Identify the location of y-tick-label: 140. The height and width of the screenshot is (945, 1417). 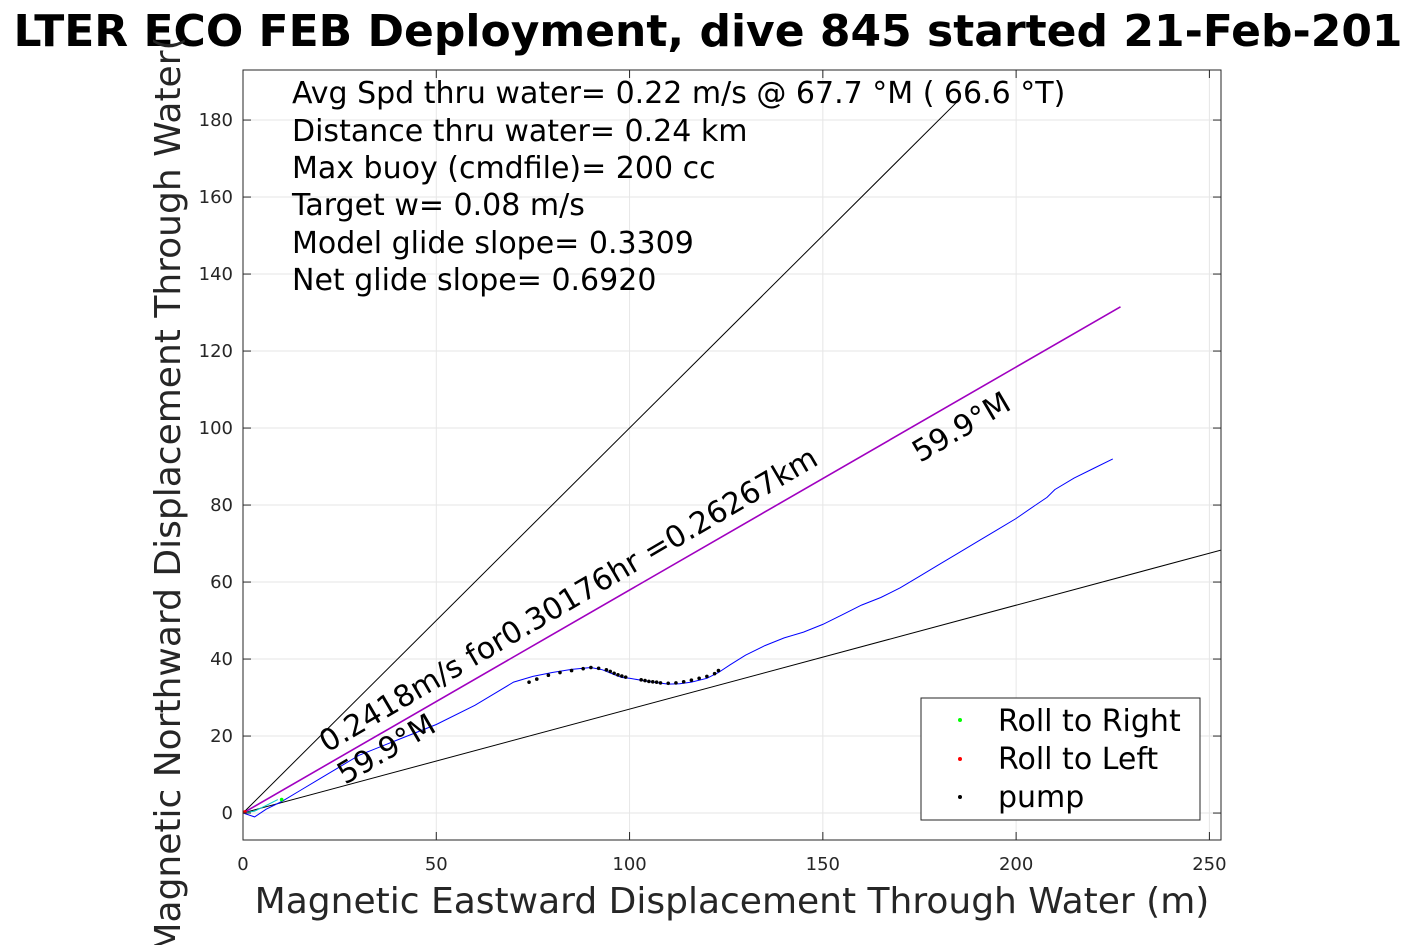
(216, 274).